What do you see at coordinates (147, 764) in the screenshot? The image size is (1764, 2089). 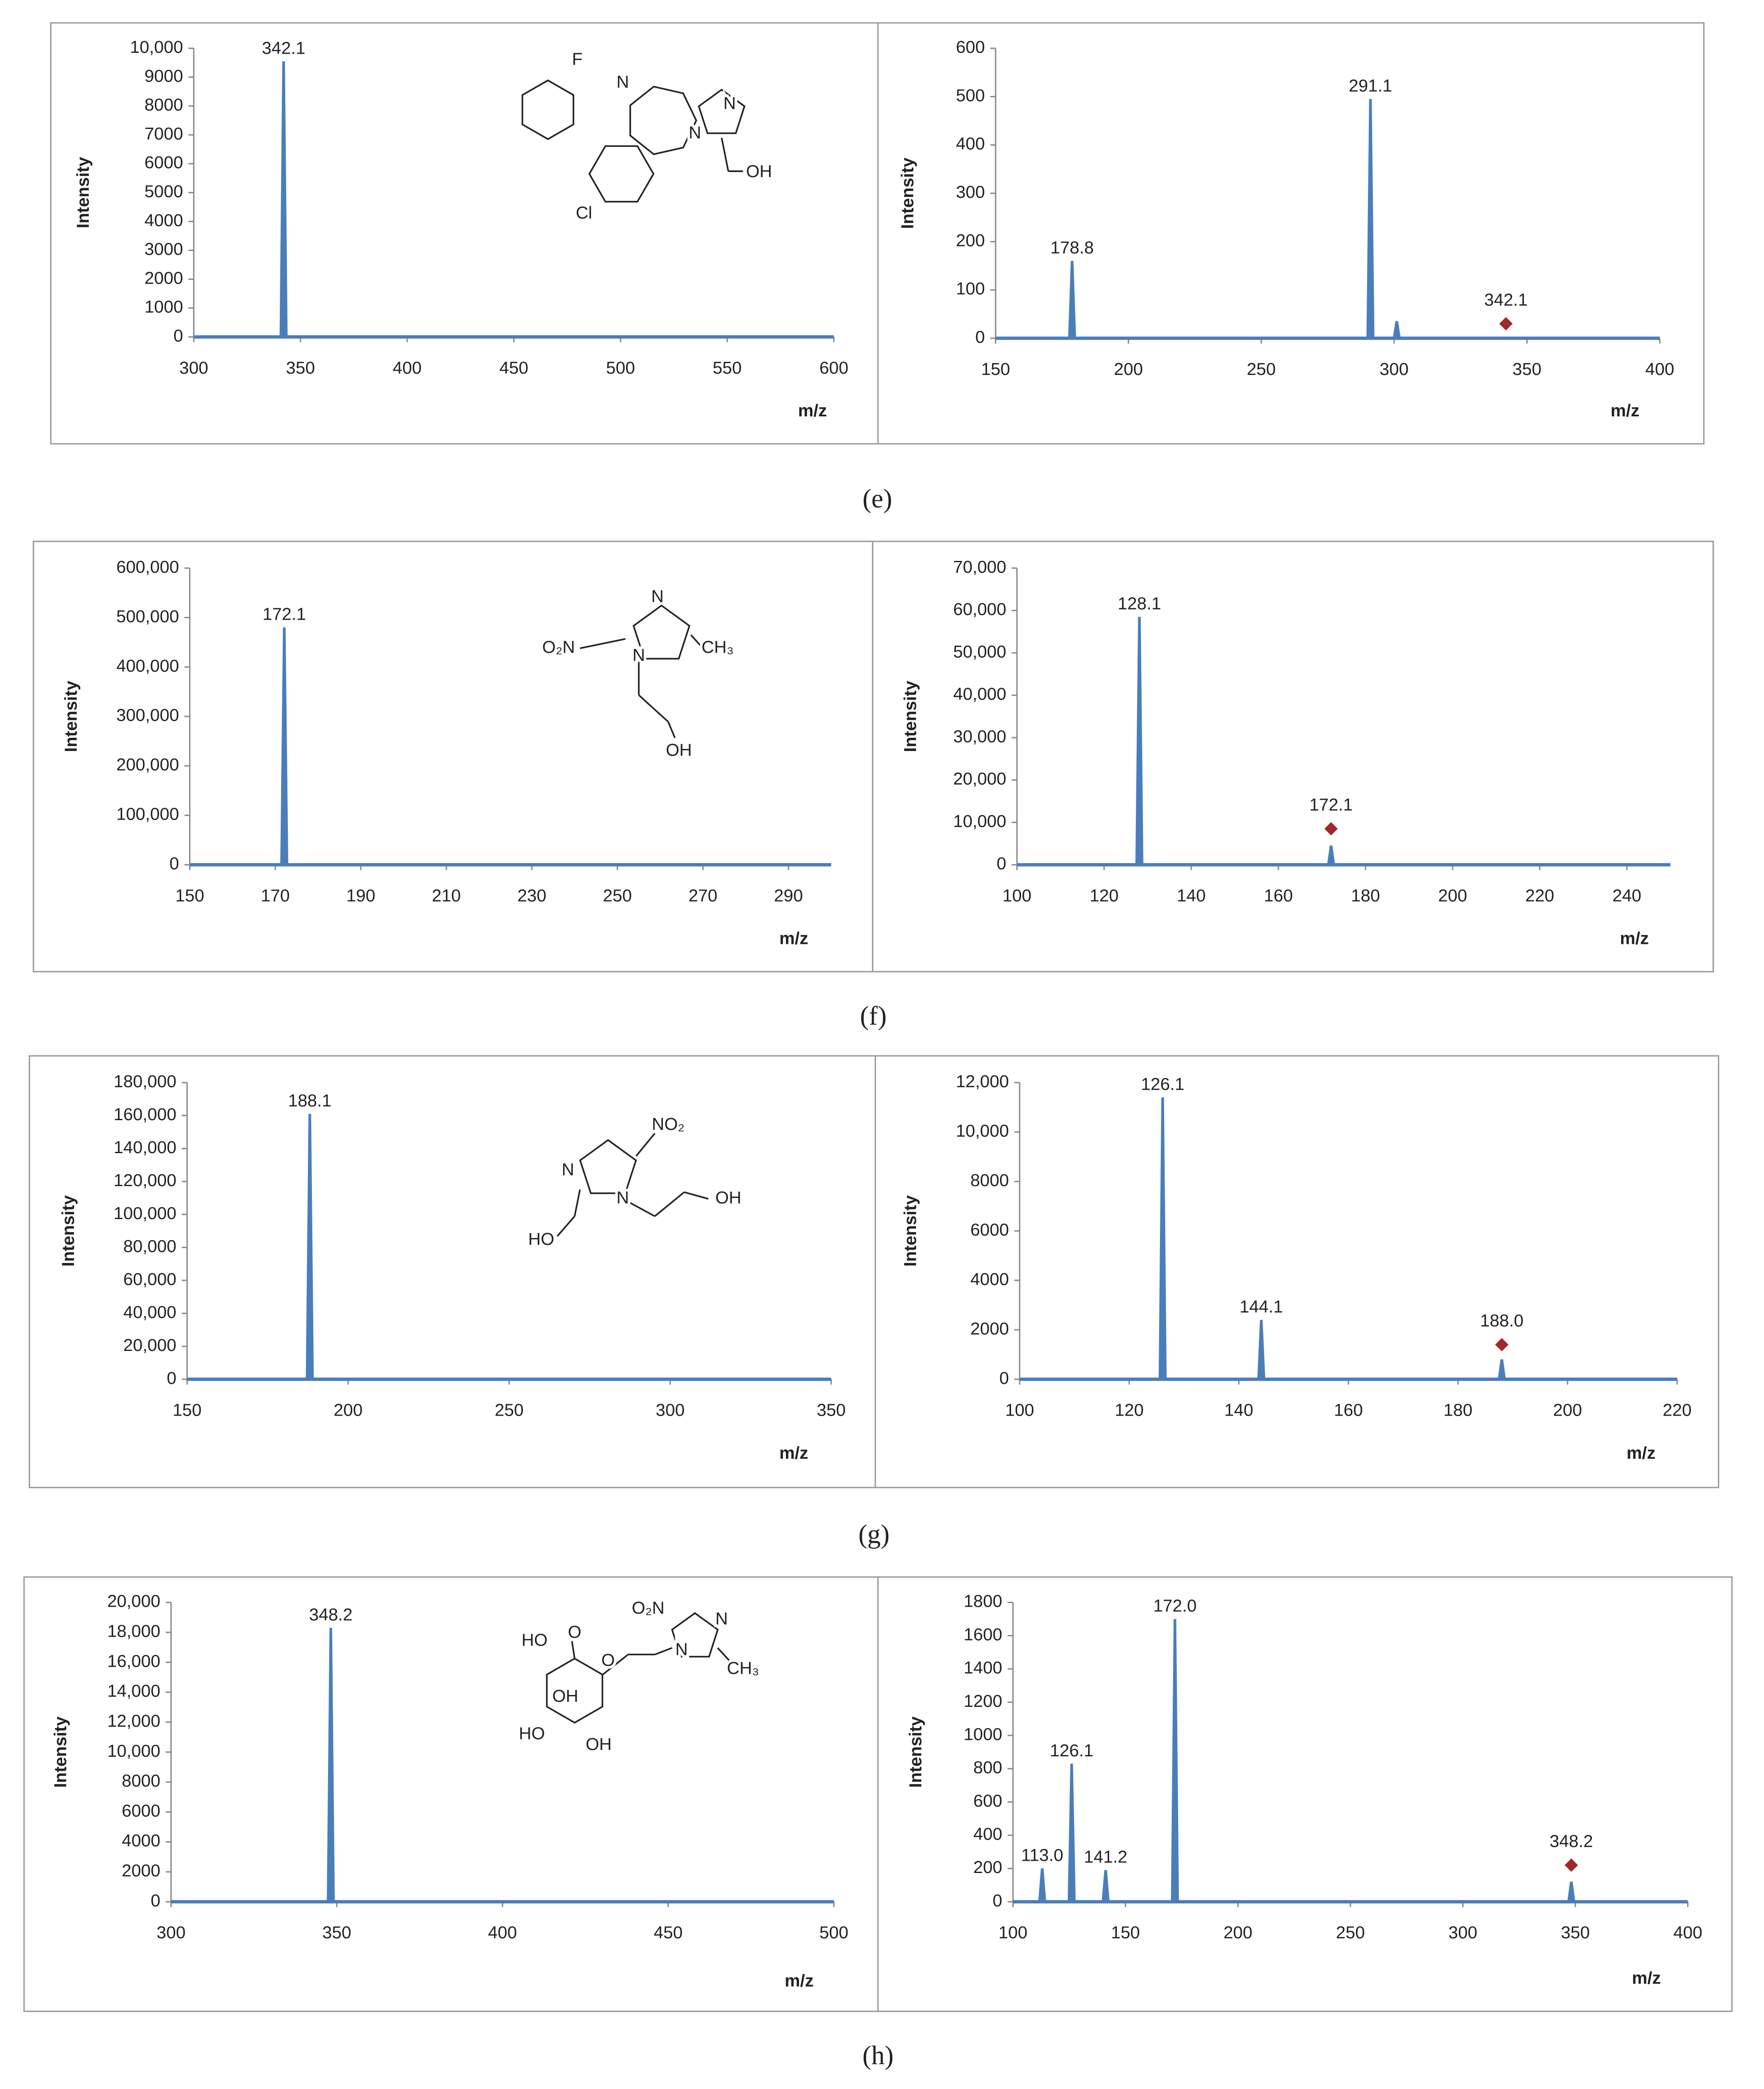 I see `y-tick-label: 200,000` at bounding box center [147, 764].